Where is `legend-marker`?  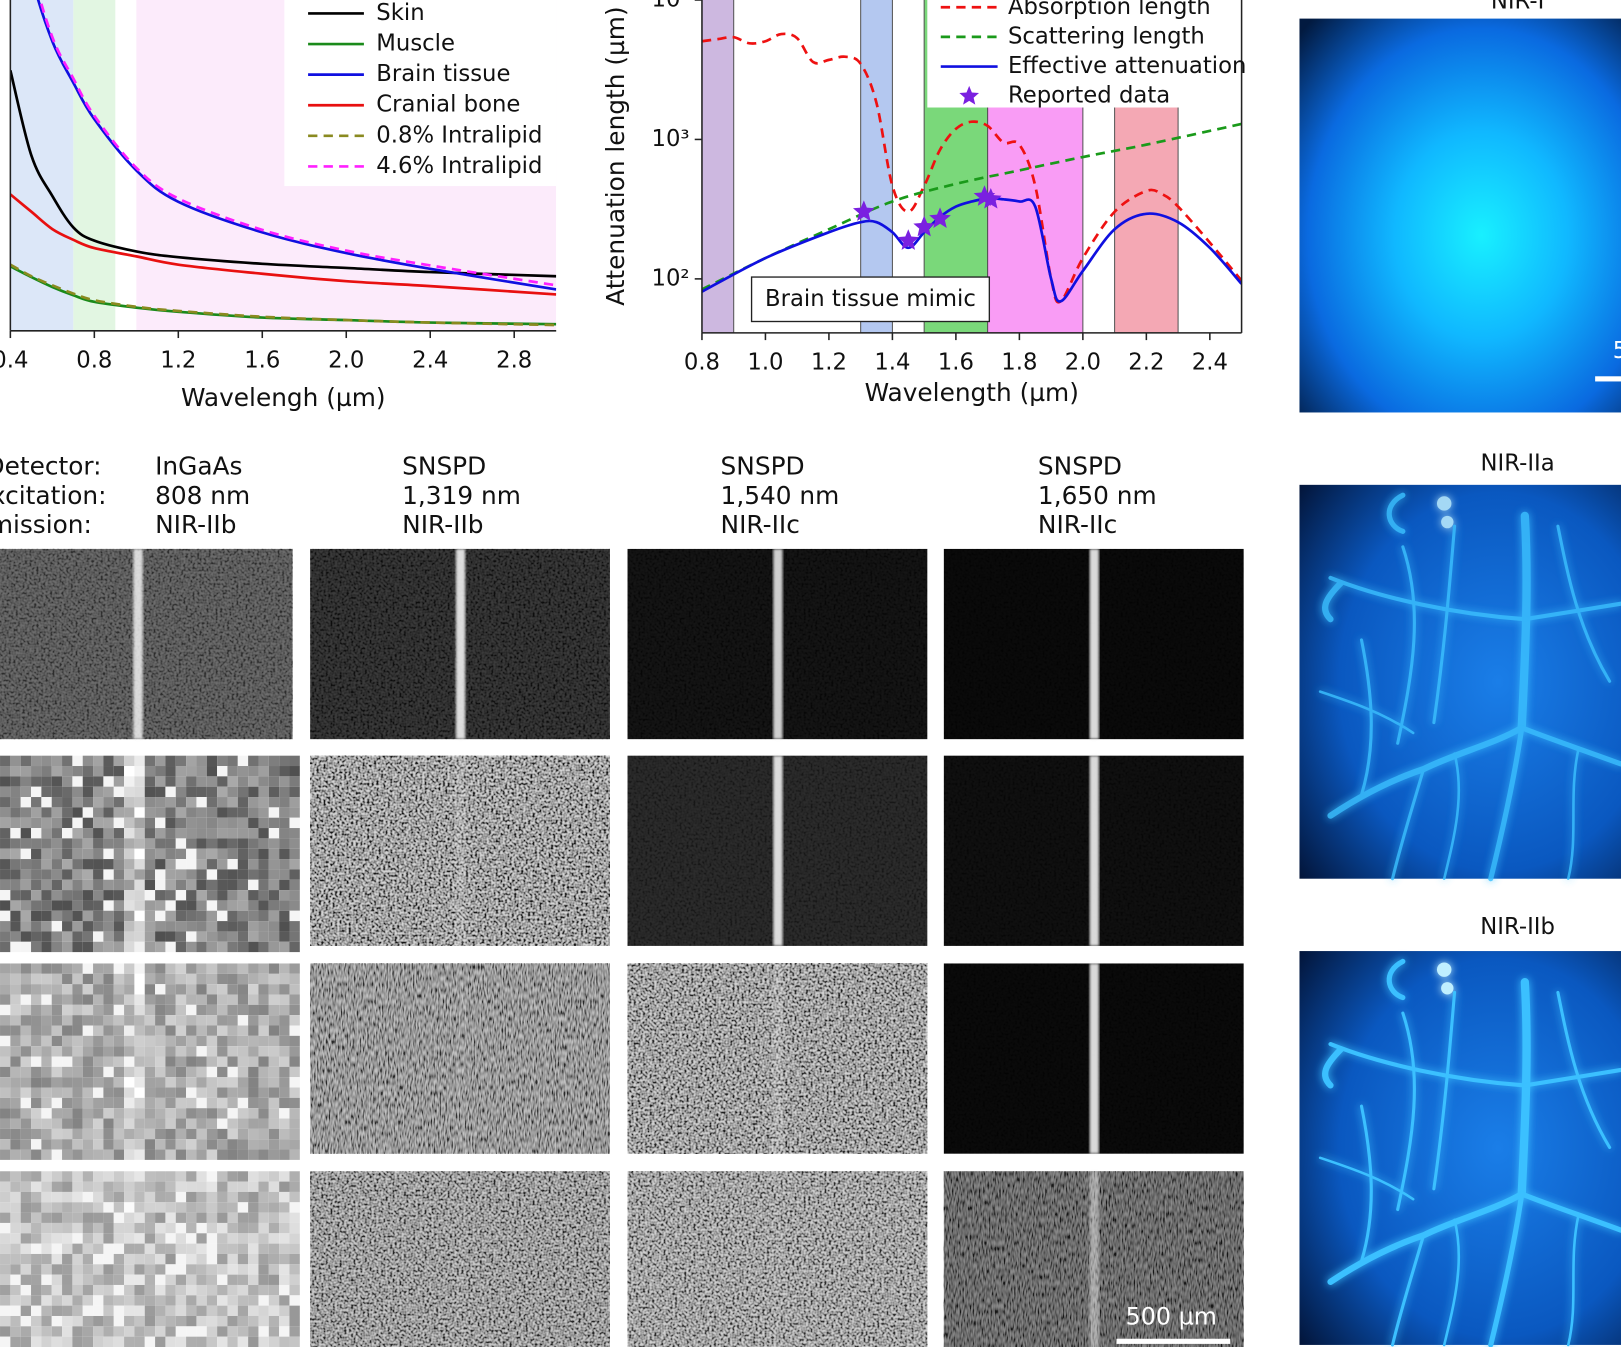
legend-marker is located at coordinates (969, 95).